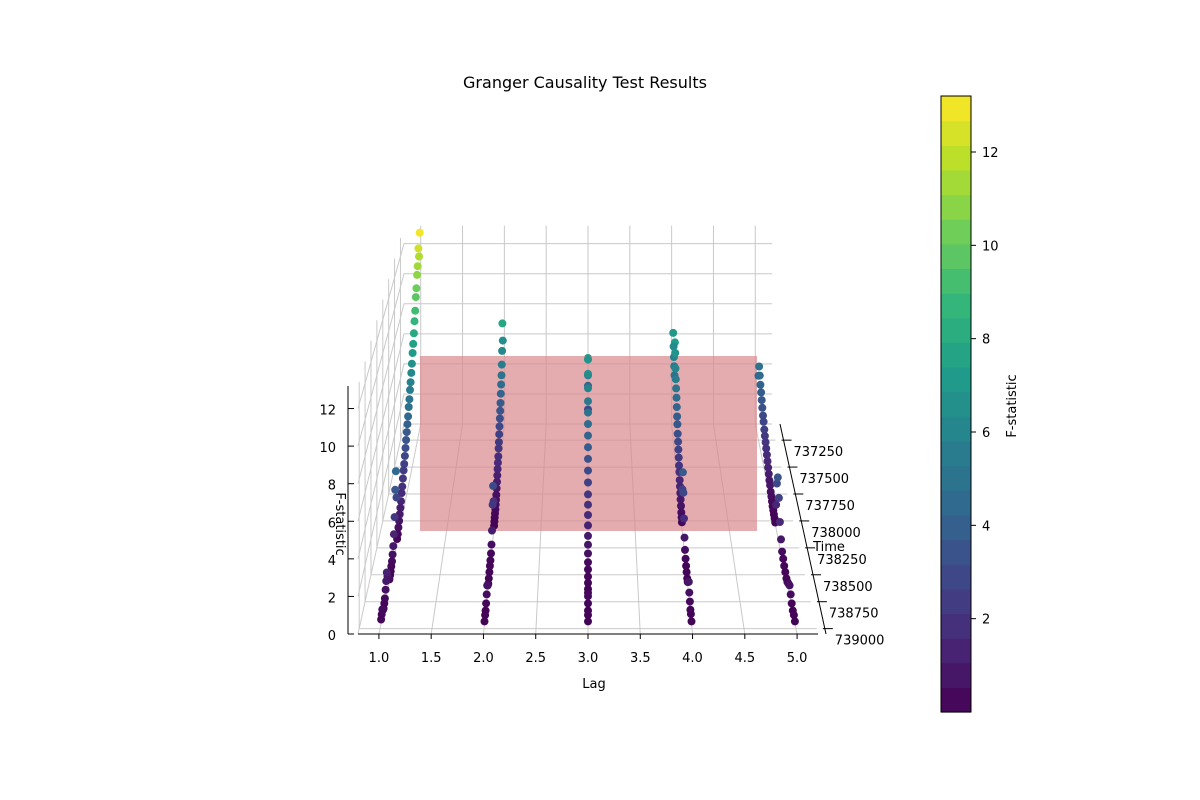  What do you see at coordinates (842, 560) in the screenshot?
I see `y-tick-label-4: 738250` at bounding box center [842, 560].